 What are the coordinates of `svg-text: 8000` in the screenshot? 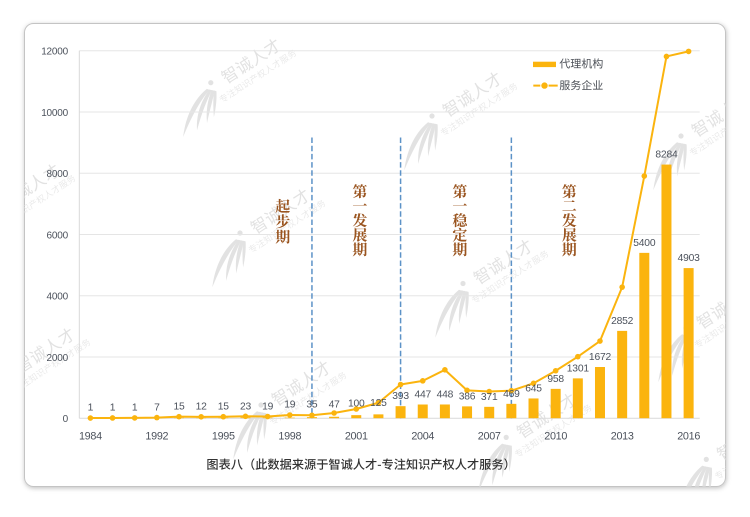 It's located at (58, 174).